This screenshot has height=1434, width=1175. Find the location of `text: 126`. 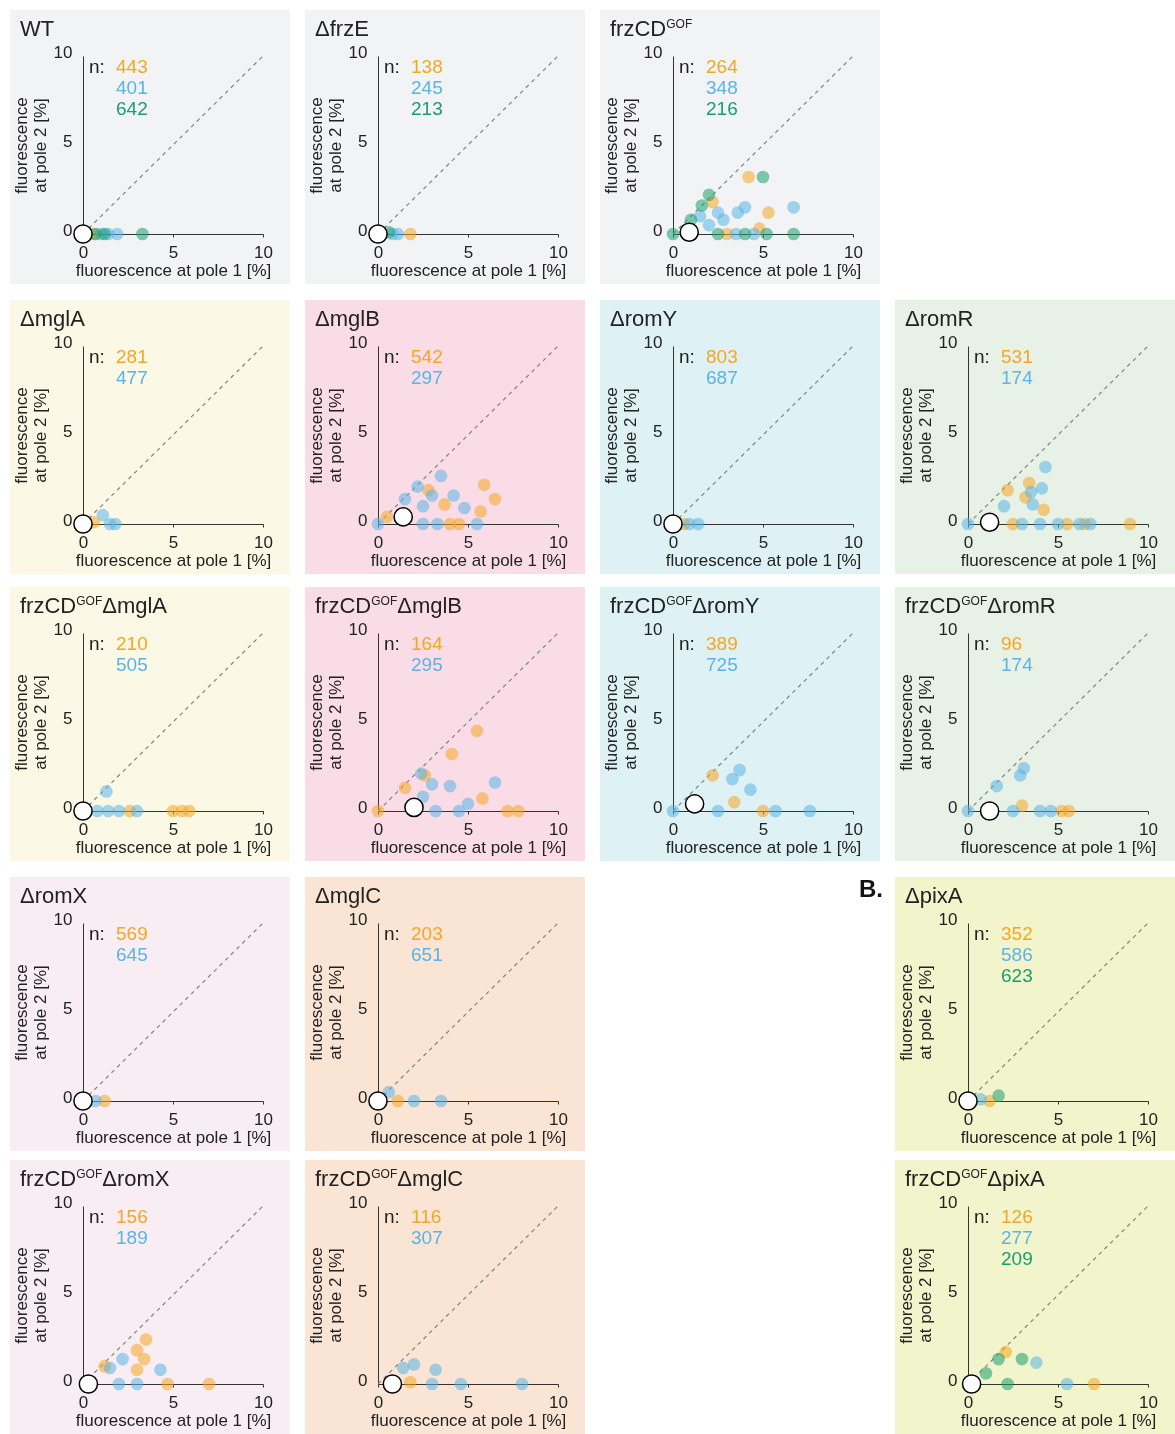

text: 126 is located at coordinates (1017, 1216).